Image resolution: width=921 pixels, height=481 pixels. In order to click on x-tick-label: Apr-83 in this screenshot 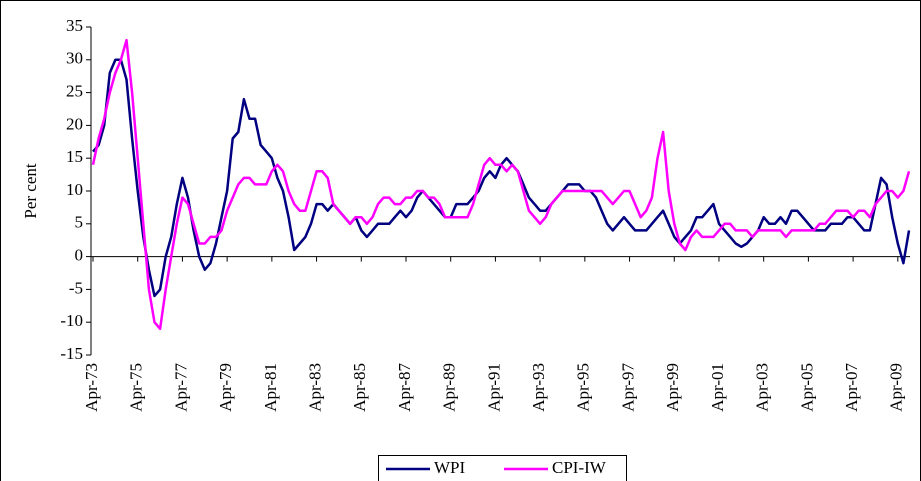, I will do `click(314, 387)`.